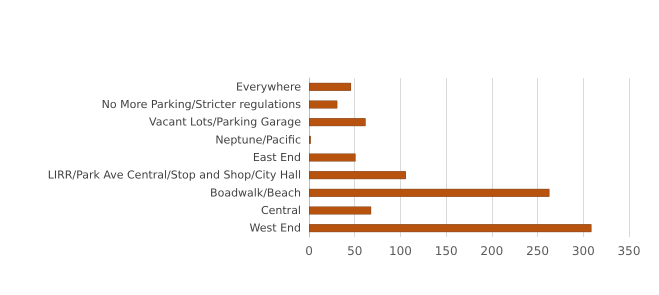  What do you see at coordinates (629, 251) in the screenshot?
I see `x-tick-label: 350` at bounding box center [629, 251].